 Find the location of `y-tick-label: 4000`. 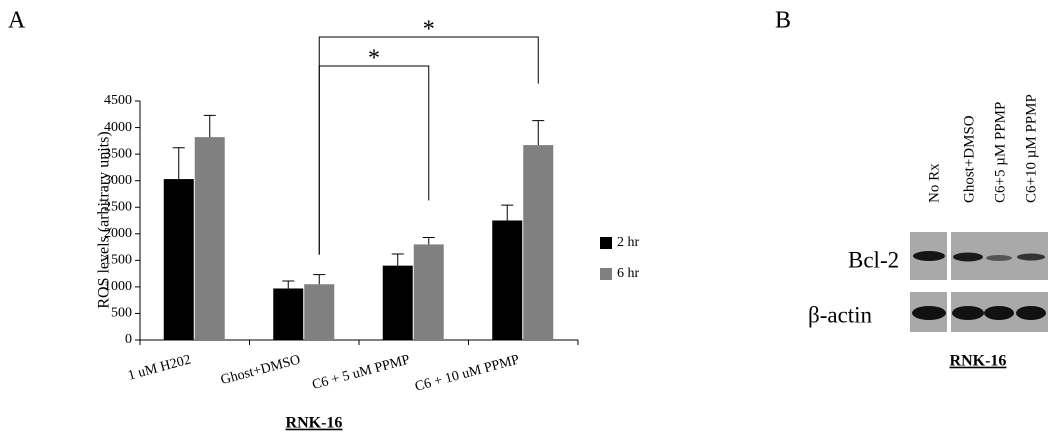

y-tick-label: 4000 is located at coordinates (118, 127).